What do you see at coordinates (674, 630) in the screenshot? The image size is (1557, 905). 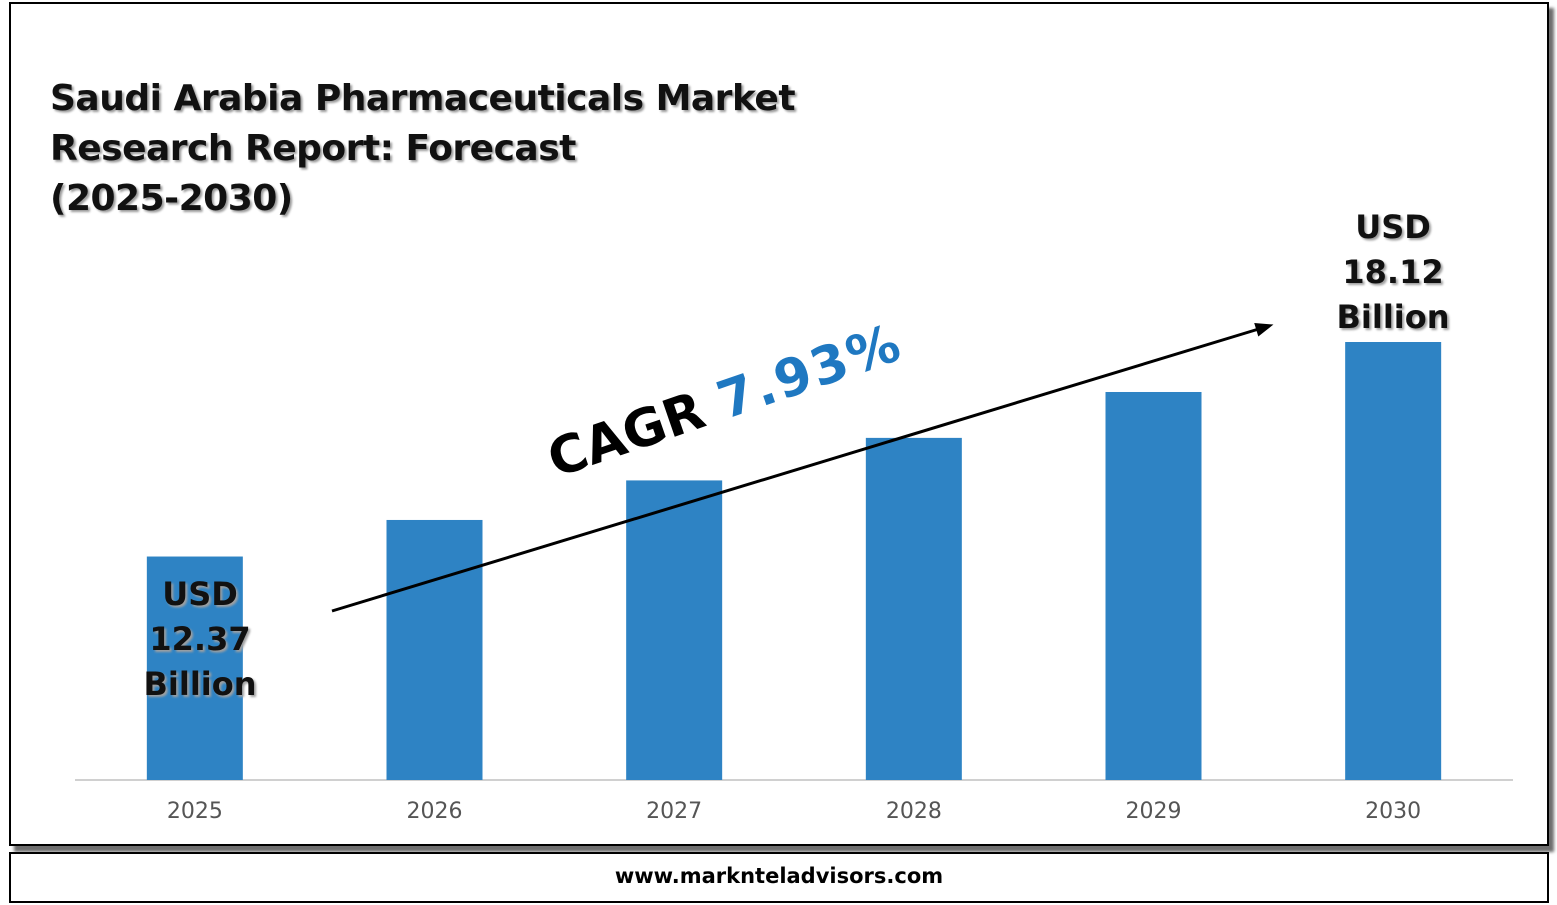 I see `bar-2027` at bounding box center [674, 630].